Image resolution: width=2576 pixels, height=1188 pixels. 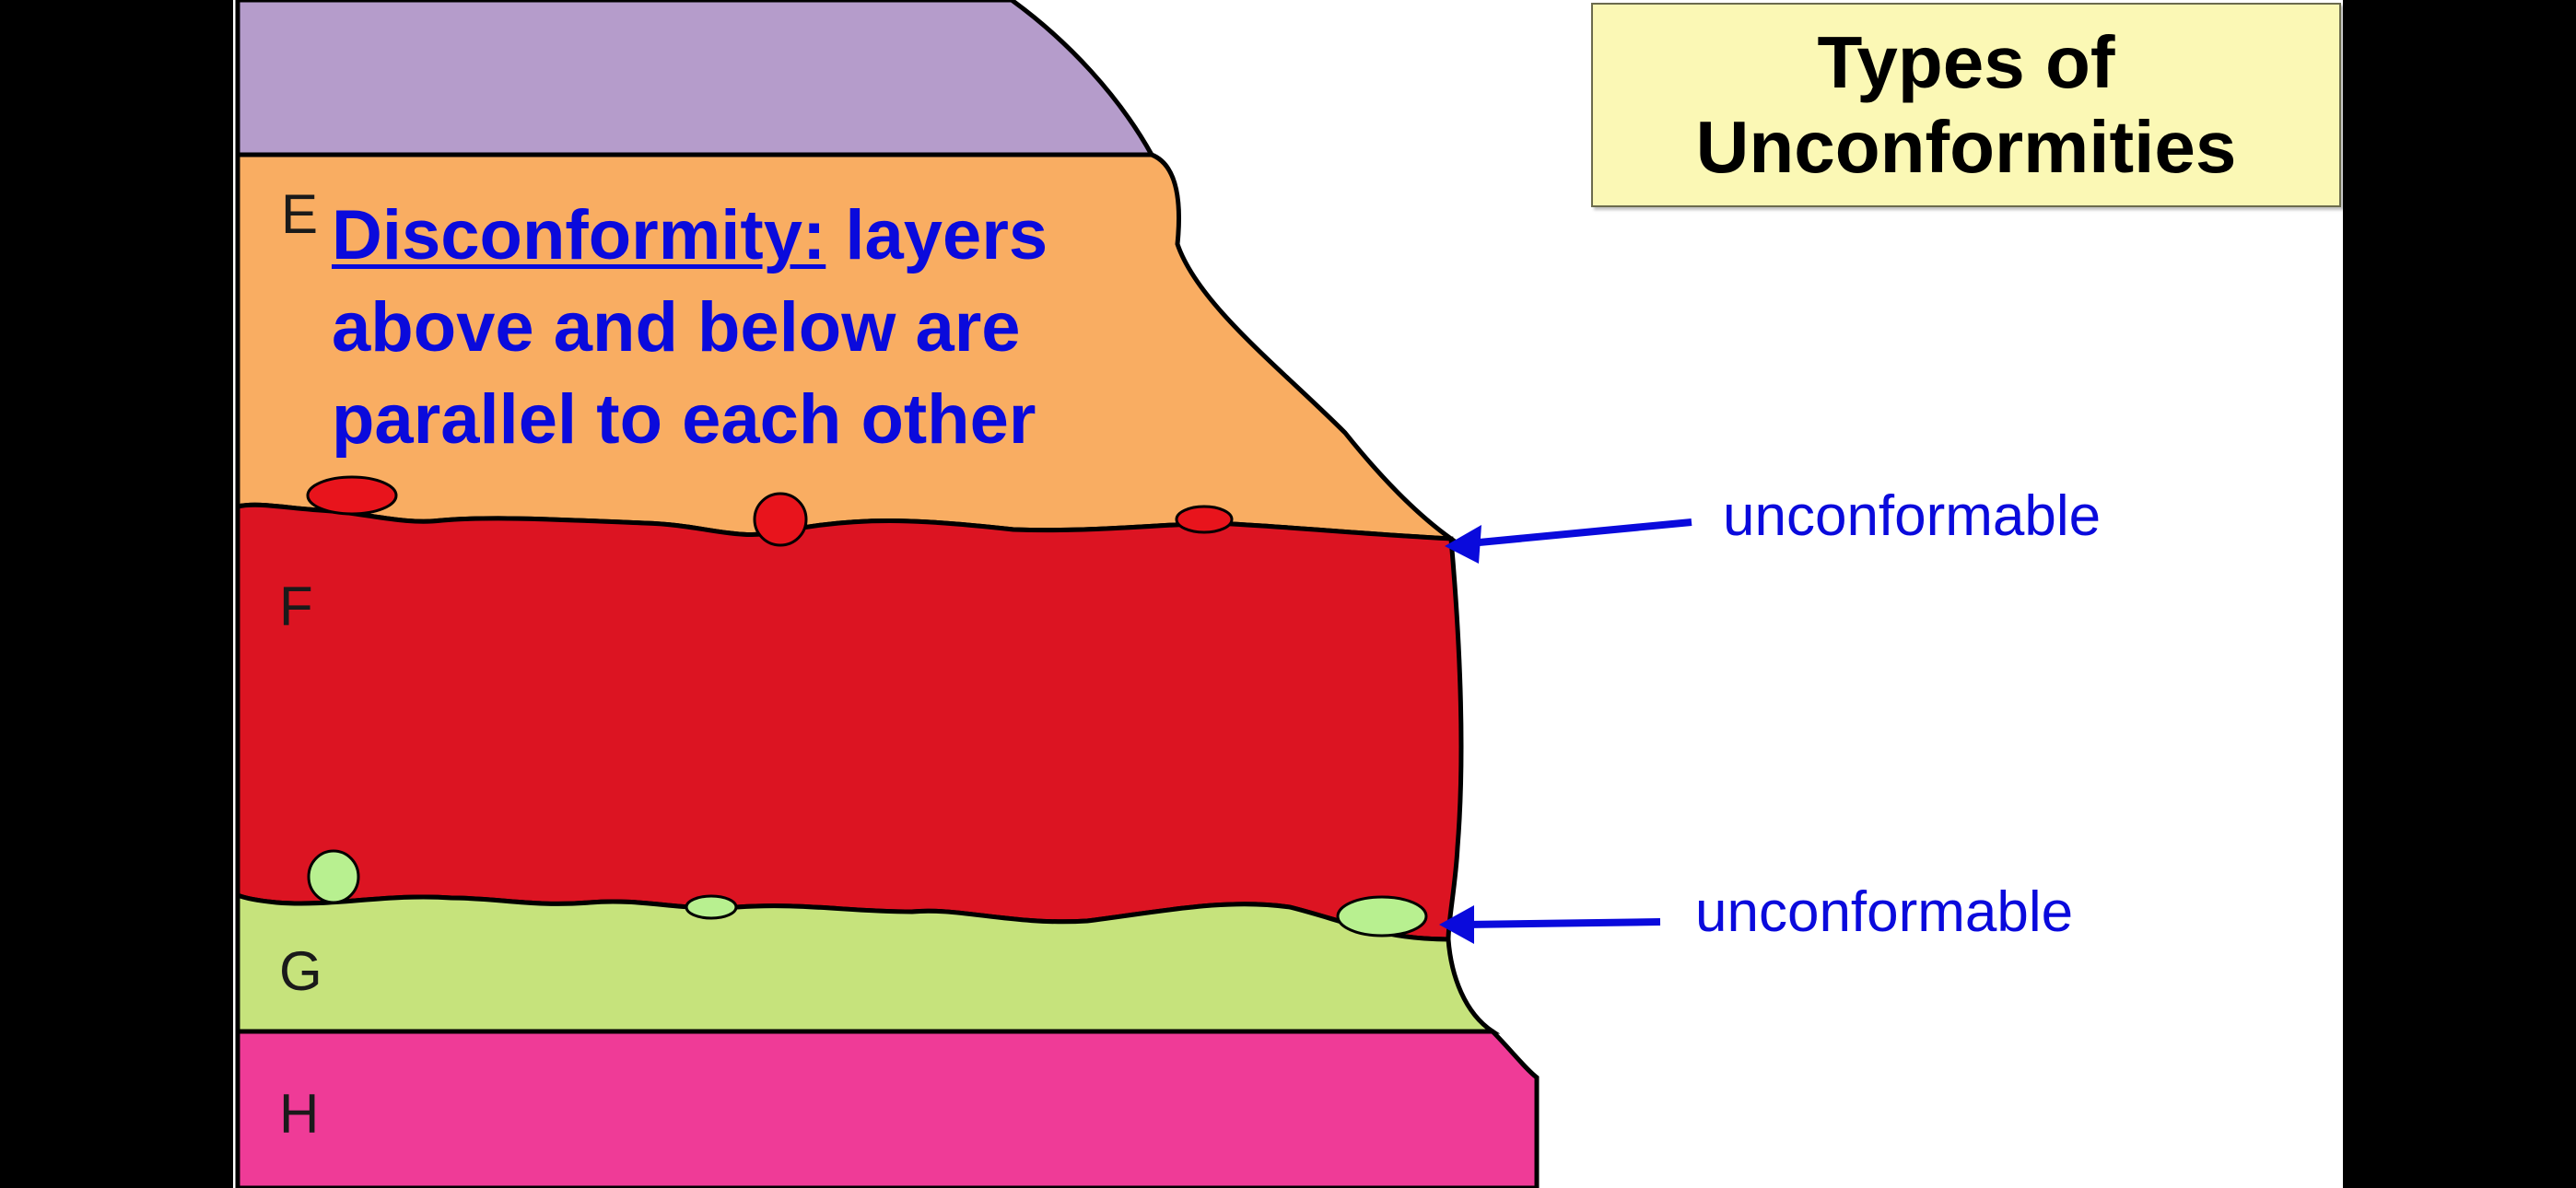 What do you see at coordinates (1966, 105) in the screenshot?
I see `title-box: Types of Unconformities` at bounding box center [1966, 105].